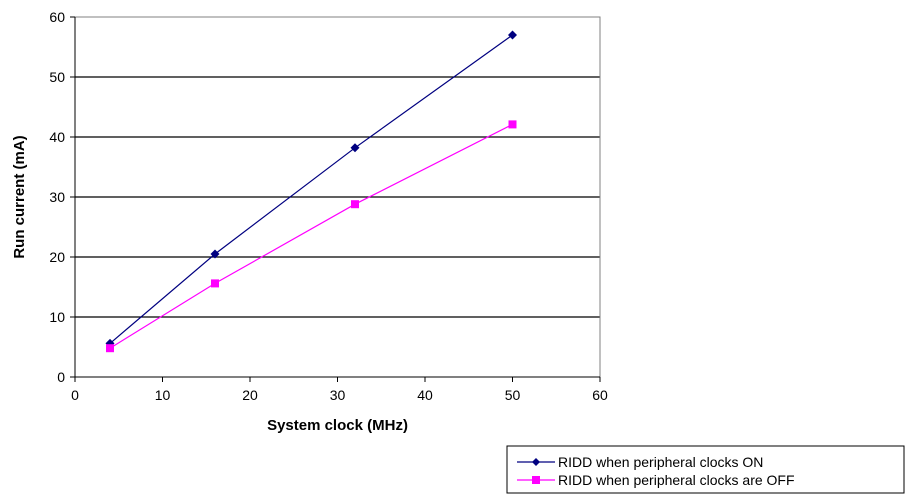 The width and height of the screenshot is (909, 496). I want to click on y-axis-title: Run current (mA), so click(19, 196).